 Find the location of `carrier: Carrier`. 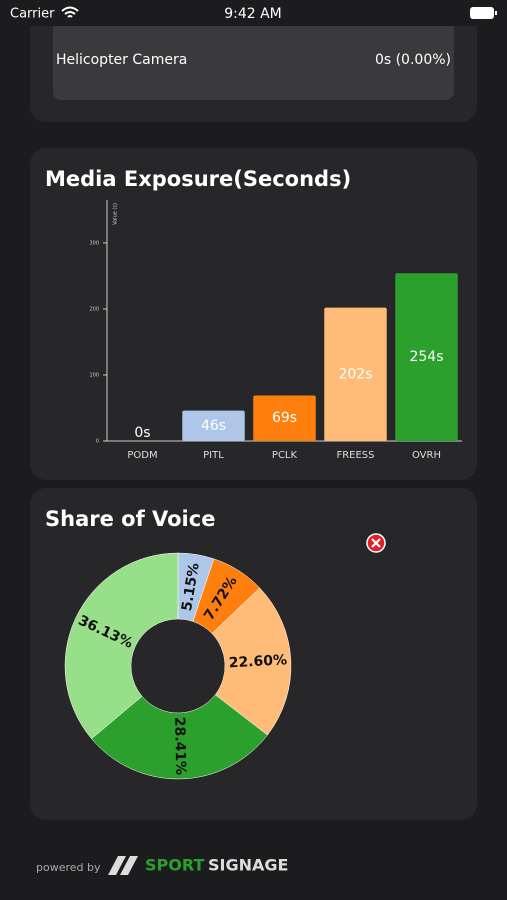

carrier: Carrier is located at coordinates (32, 14).